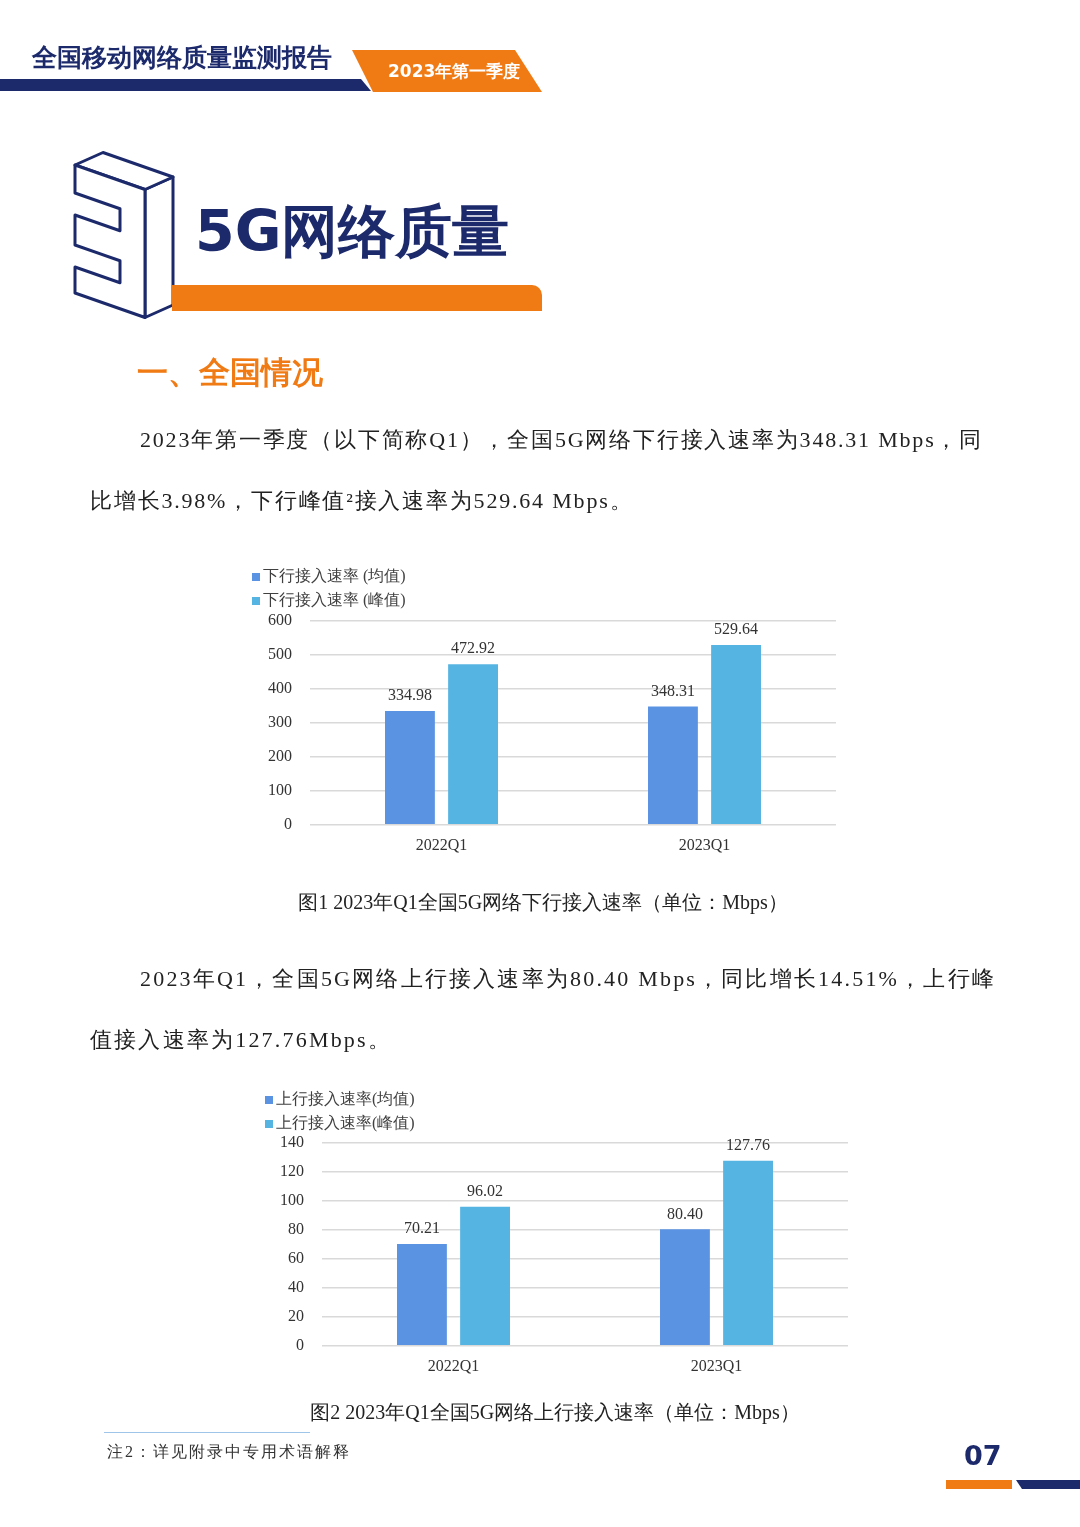 The height and width of the screenshot is (1527, 1080). Describe the element at coordinates (280, 722) in the screenshot. I see `y-tick-label: 300` at that location.